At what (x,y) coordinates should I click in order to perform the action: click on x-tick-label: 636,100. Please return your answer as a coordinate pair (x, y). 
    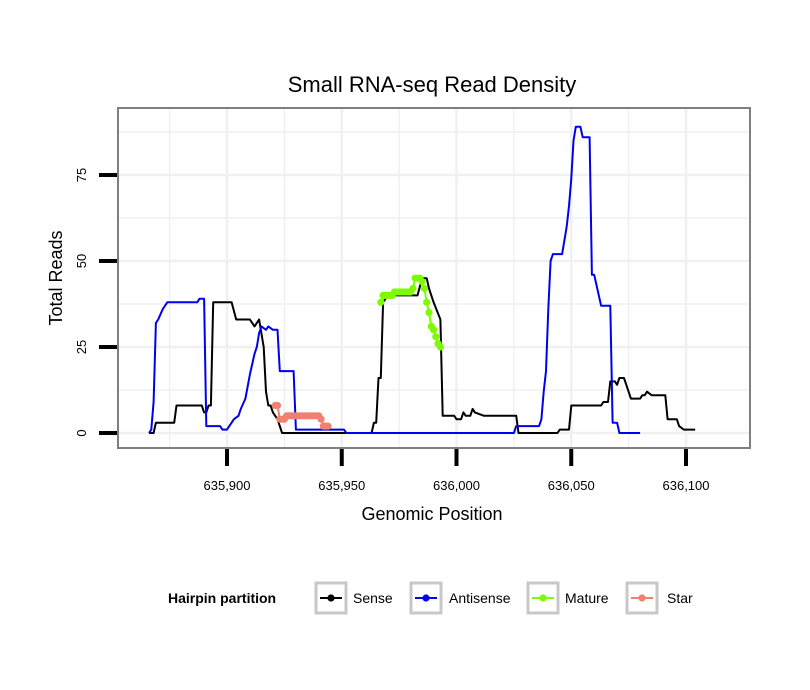
    Looking at the image, I should click on (686, 485).